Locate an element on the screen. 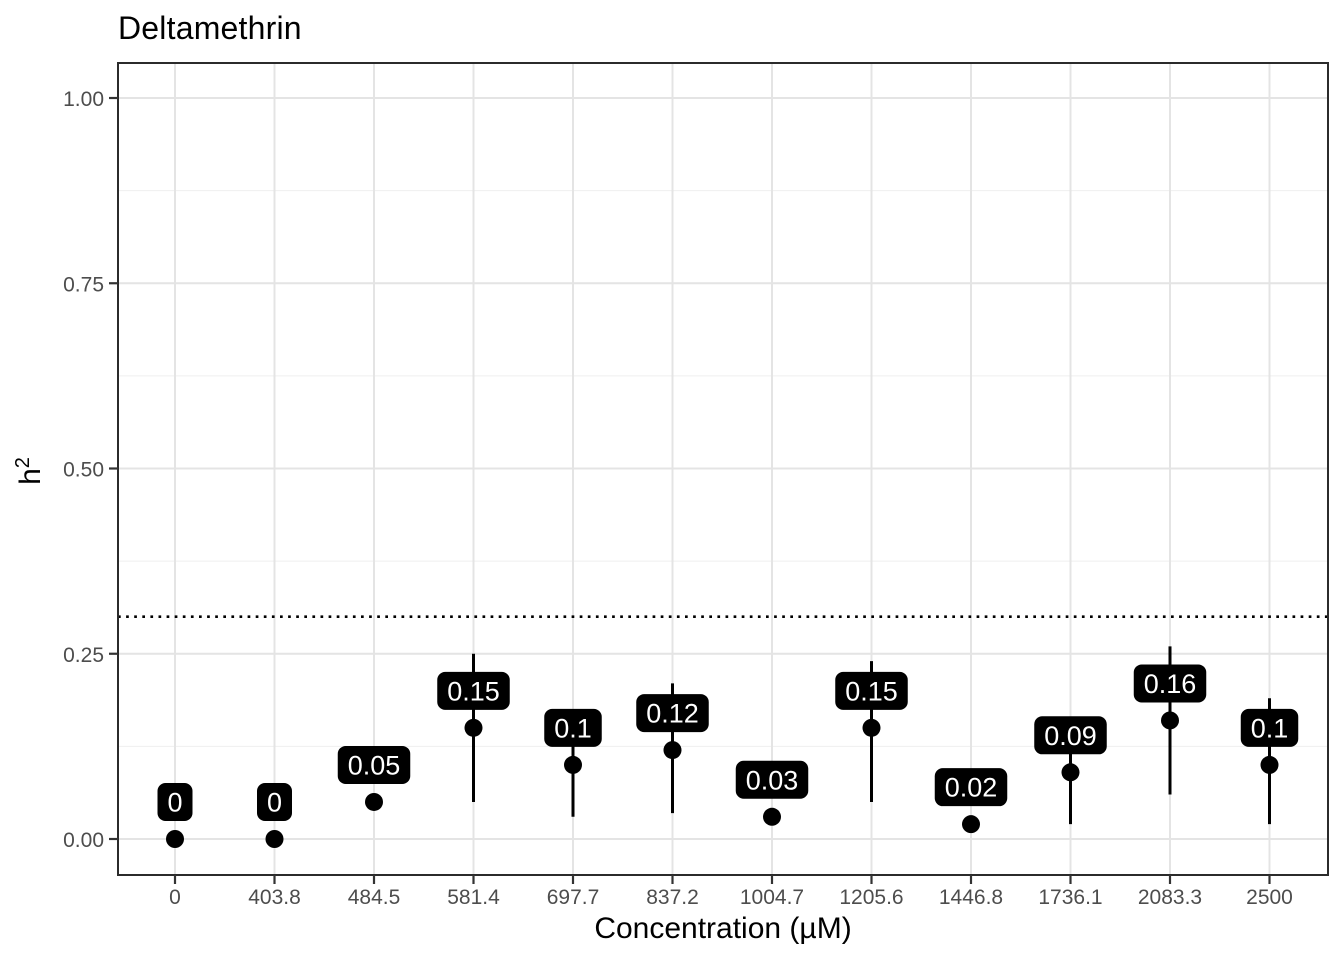 The image size is (1344, 960). value-label: 0.03 is located at coordinates (772, 780).